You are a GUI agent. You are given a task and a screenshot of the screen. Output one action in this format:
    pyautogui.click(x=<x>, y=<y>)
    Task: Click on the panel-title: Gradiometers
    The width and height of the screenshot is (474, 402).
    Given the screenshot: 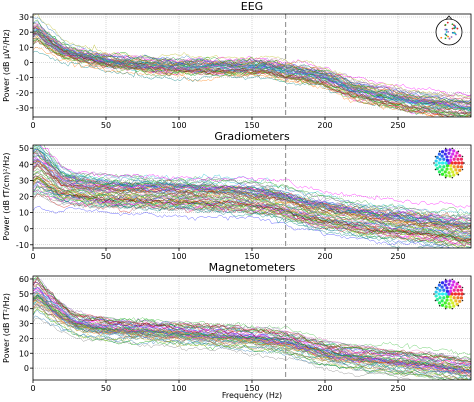 What is the action you would take?
    pyautogui.click(x=252, y=136)
    